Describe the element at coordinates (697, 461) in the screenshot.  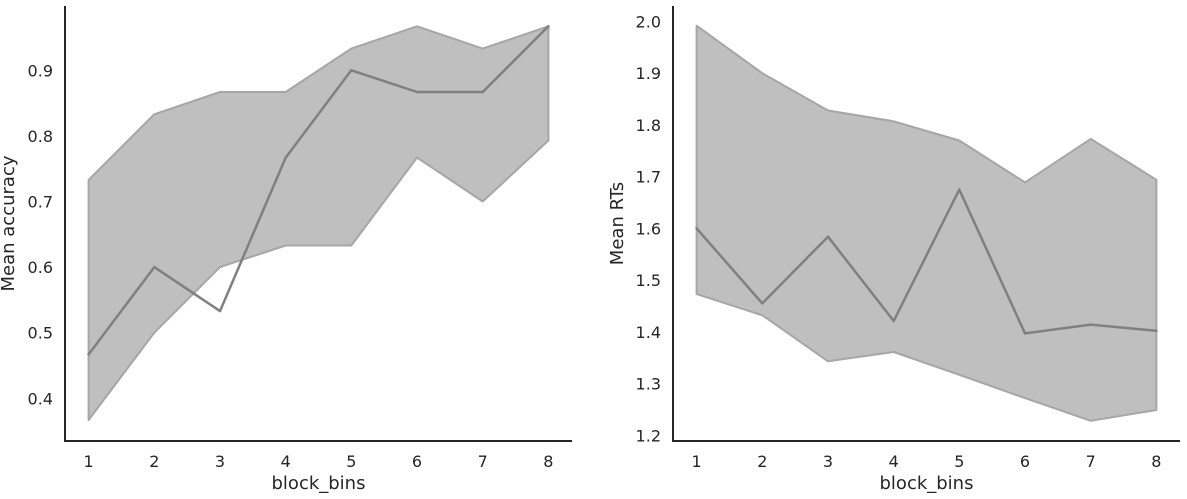
I see `rt-x-tick-label: 1` at that location.